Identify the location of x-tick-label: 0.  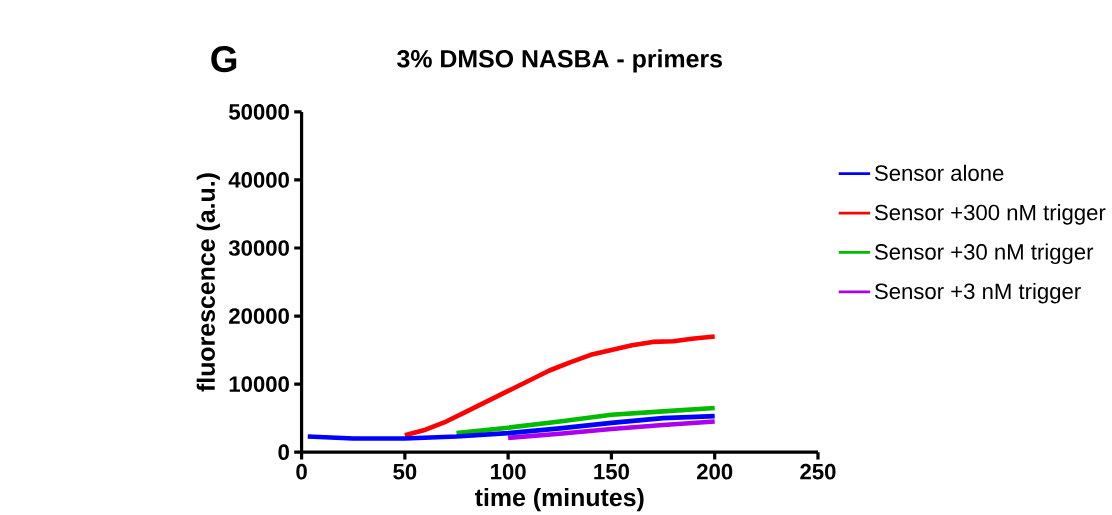
(301, 471).